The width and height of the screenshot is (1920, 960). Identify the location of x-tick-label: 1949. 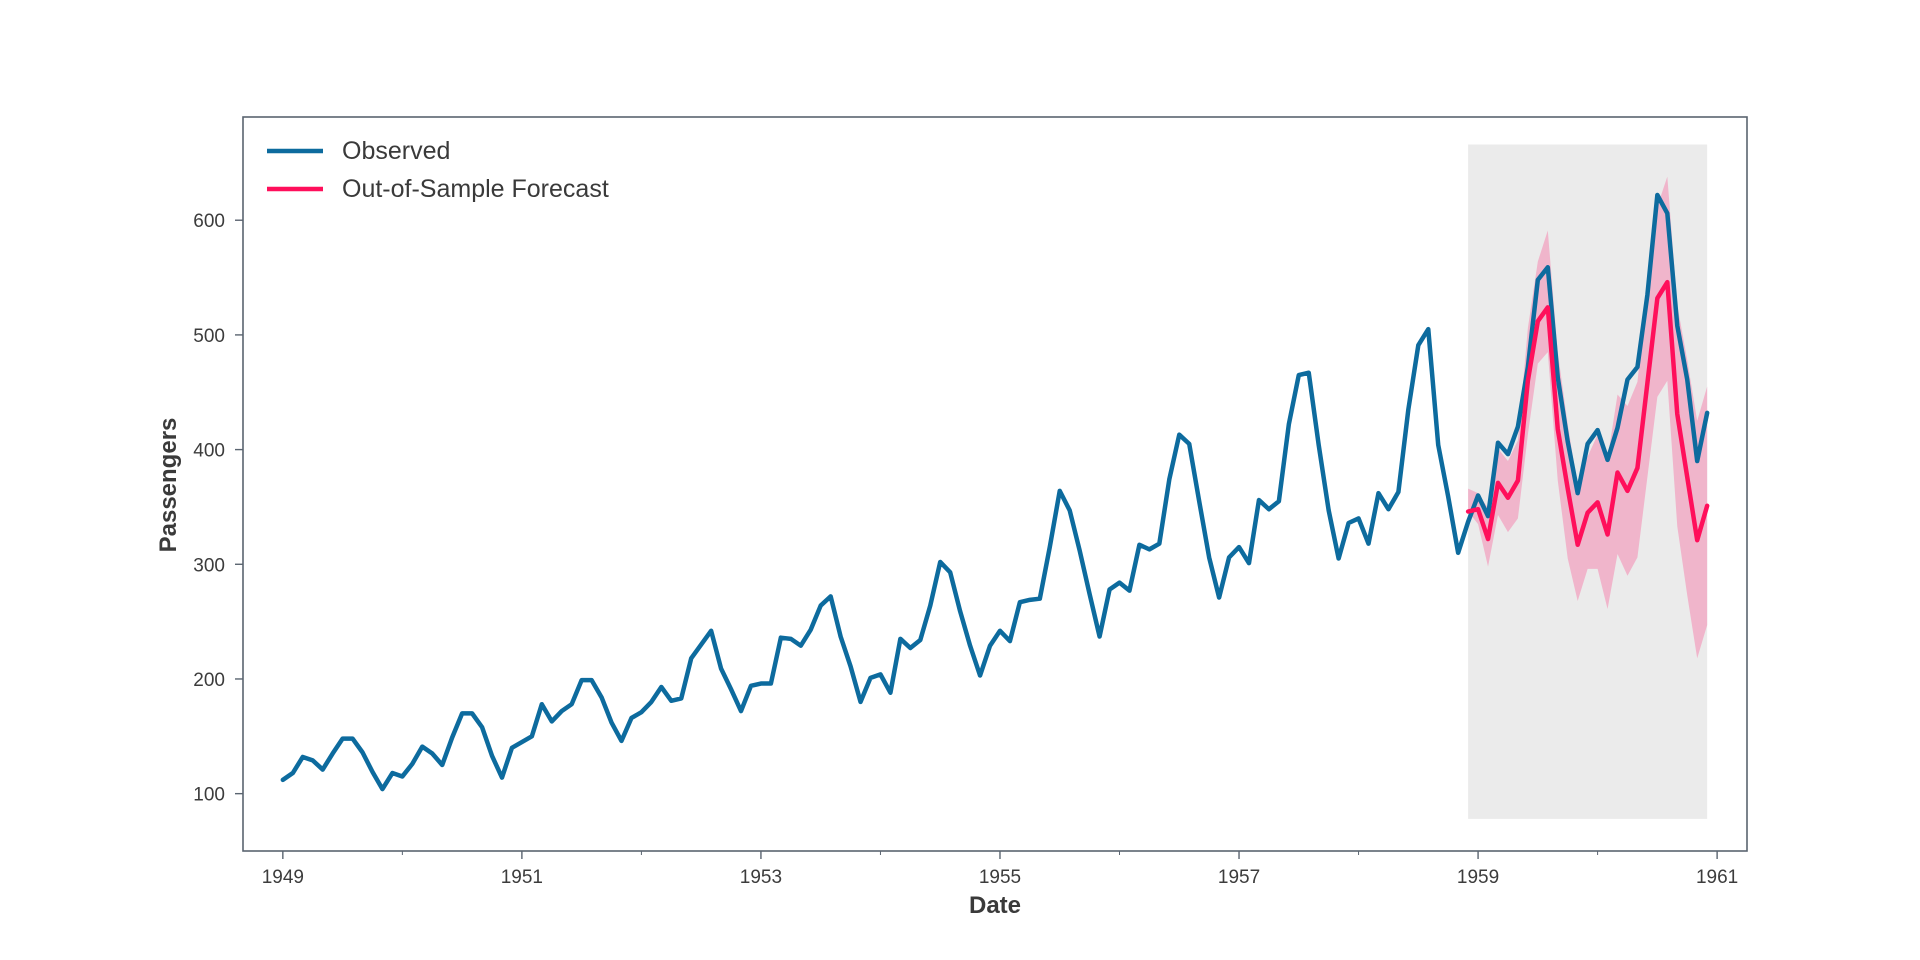
(283, 877).